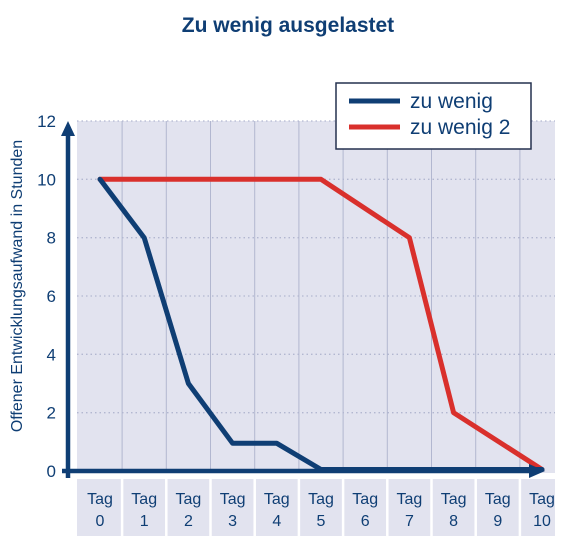 The height and width of the screenshot is (544, 577). What do you see at coordinates (51, 238) in the screenshot?
I see `y-tick-label: 8` at bounding box center [51, 238].